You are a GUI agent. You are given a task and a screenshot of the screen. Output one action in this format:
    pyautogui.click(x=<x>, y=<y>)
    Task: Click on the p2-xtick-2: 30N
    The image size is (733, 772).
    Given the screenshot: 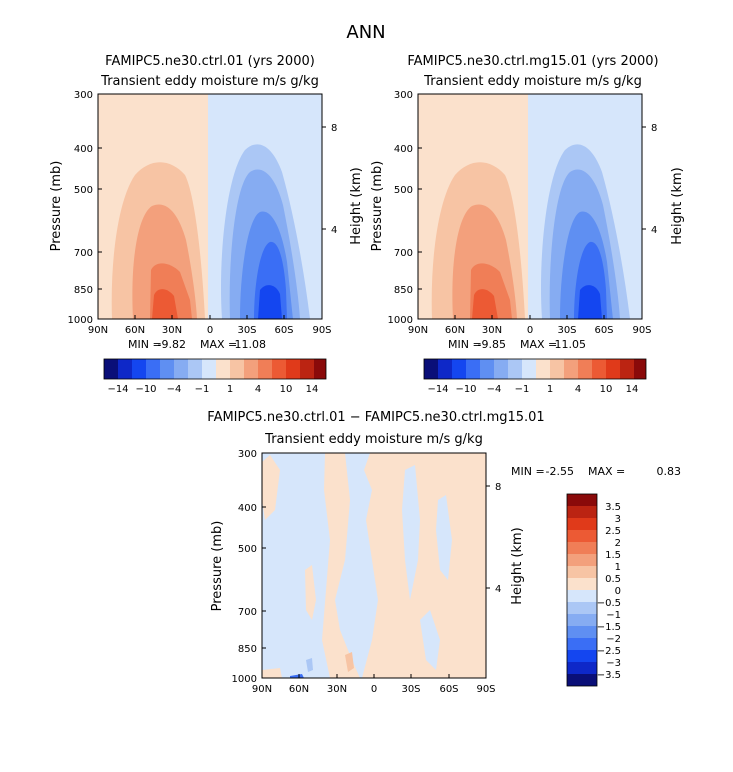 What is the action you would take?
    pyautogui.click(x=492, y=330)
    